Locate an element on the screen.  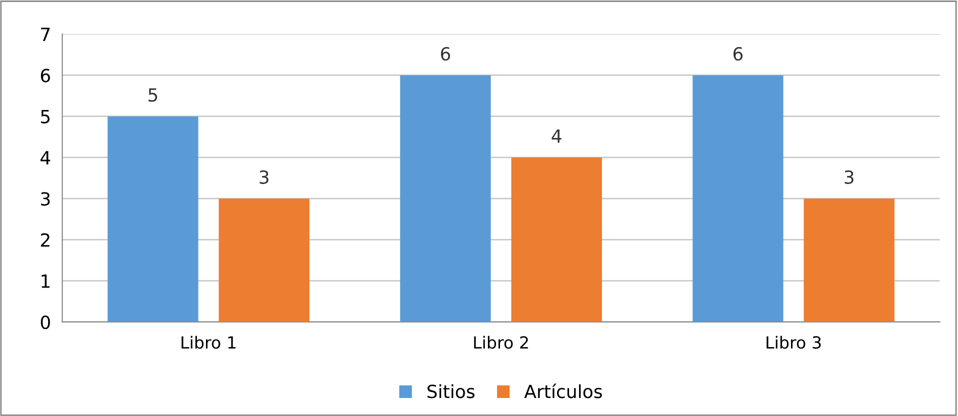
x-tick-label: Libro 2 is located at coordinates (501, 342).